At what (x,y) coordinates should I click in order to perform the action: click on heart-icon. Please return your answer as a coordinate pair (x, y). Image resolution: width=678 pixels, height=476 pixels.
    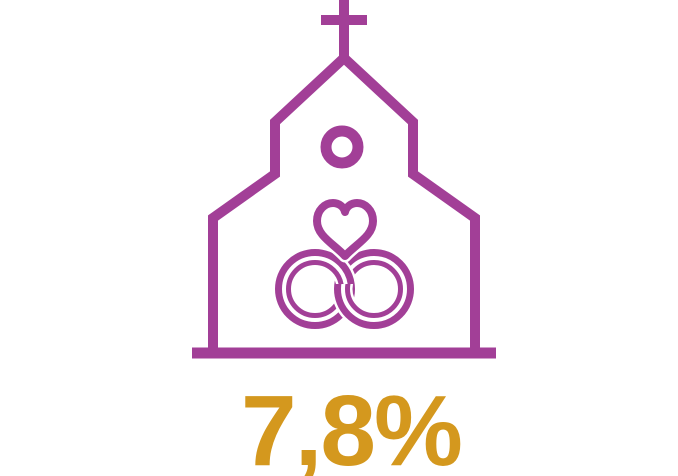
    Looking at the image, I should click on (345, 229).